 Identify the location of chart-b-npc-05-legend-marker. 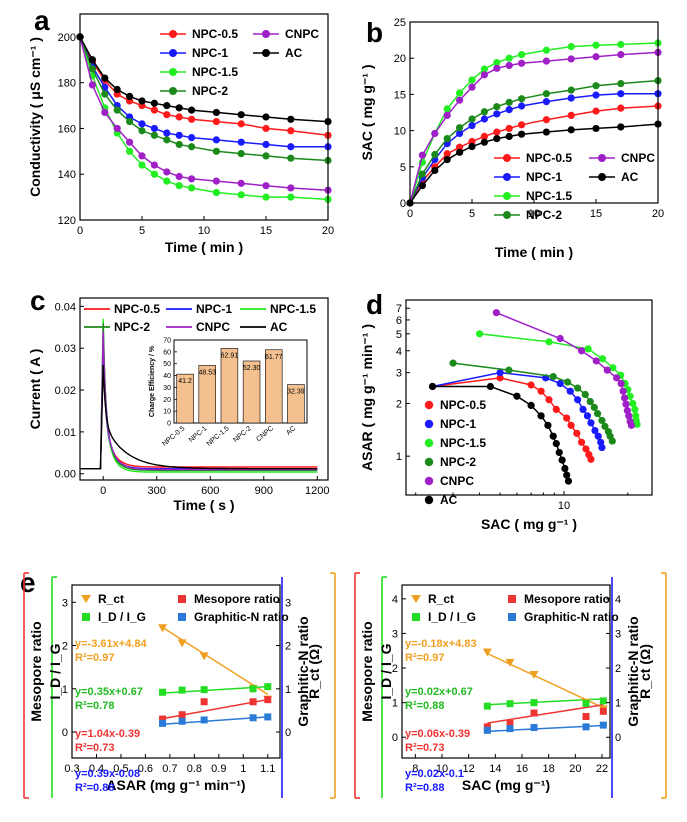
(507, 158).